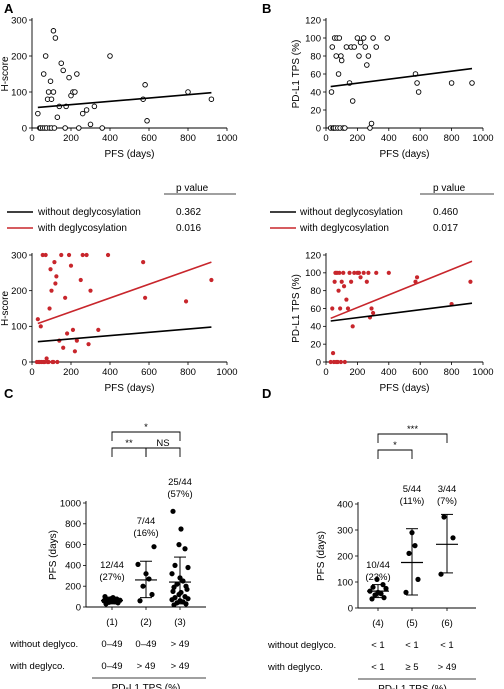 The width and height of the screenshot is (504, 689). What do you see at coordinates (19, 255) in the screenshot?
I see `y-tick-label: 300` at bounding box center [19, 255].